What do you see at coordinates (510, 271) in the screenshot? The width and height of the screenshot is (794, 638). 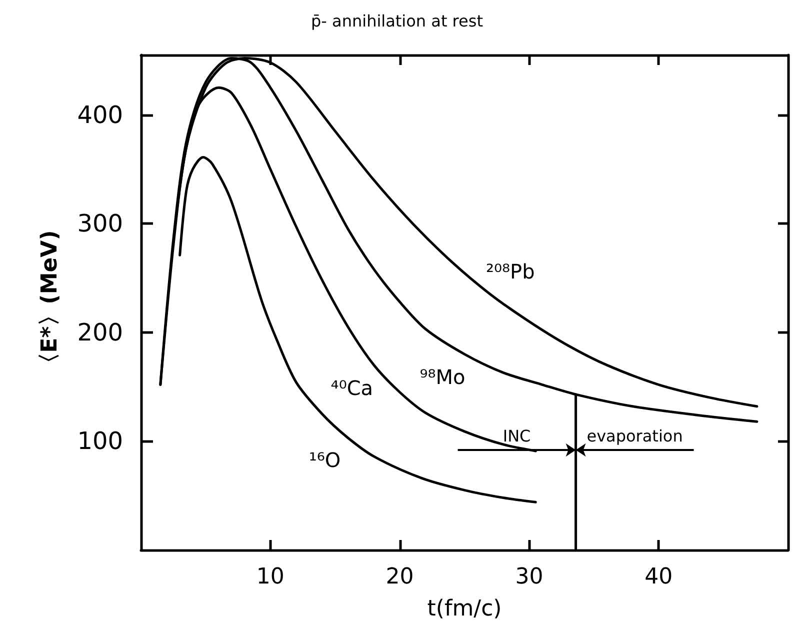 I see `series-label: ²⁰⁸Pb` at bounding box center [510, 271].